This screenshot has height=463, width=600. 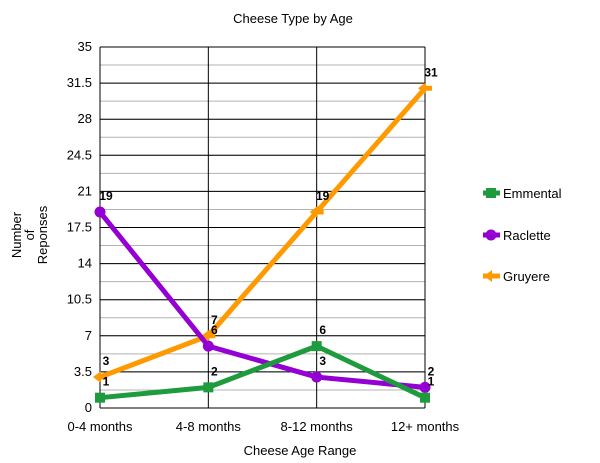 I want to click on legend-marker-gruyere, so click(x=491, y=276).